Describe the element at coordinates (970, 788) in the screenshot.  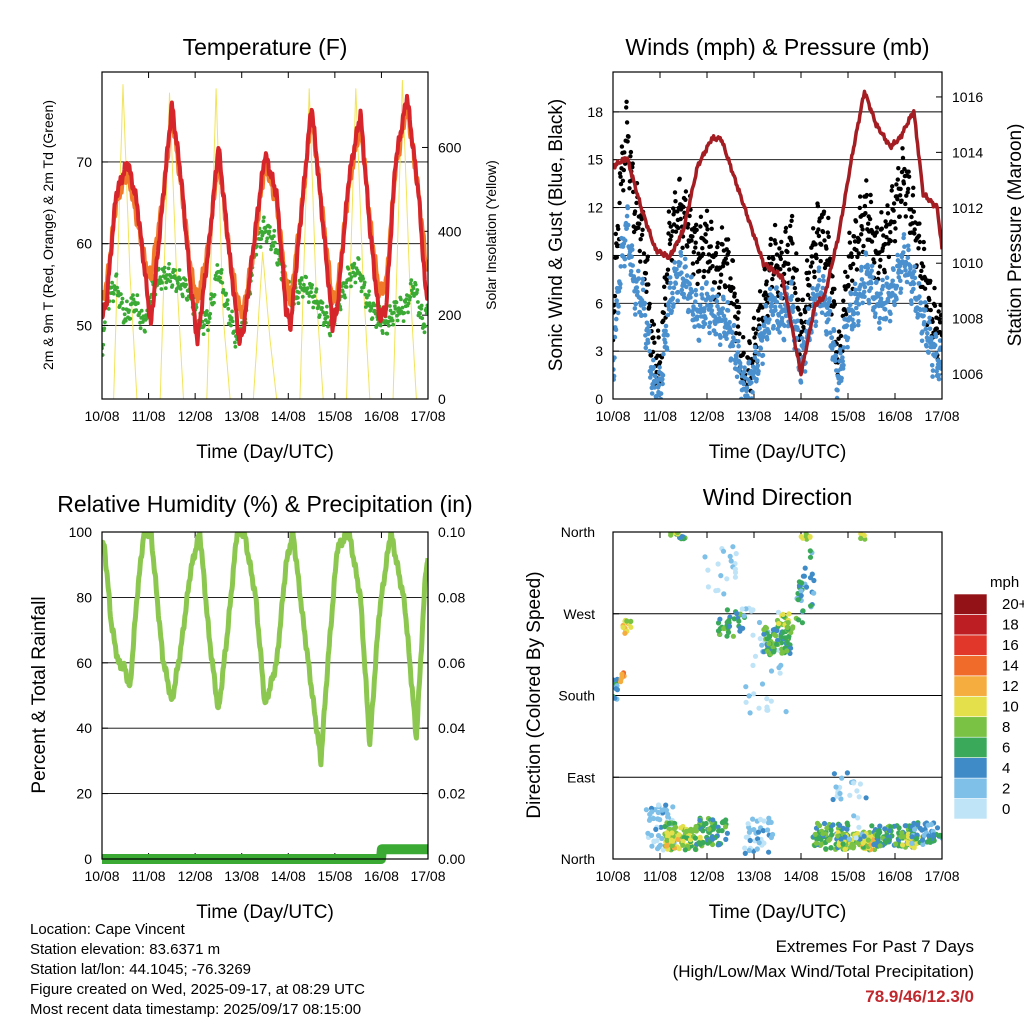
I see `legend-swatch` at that location.